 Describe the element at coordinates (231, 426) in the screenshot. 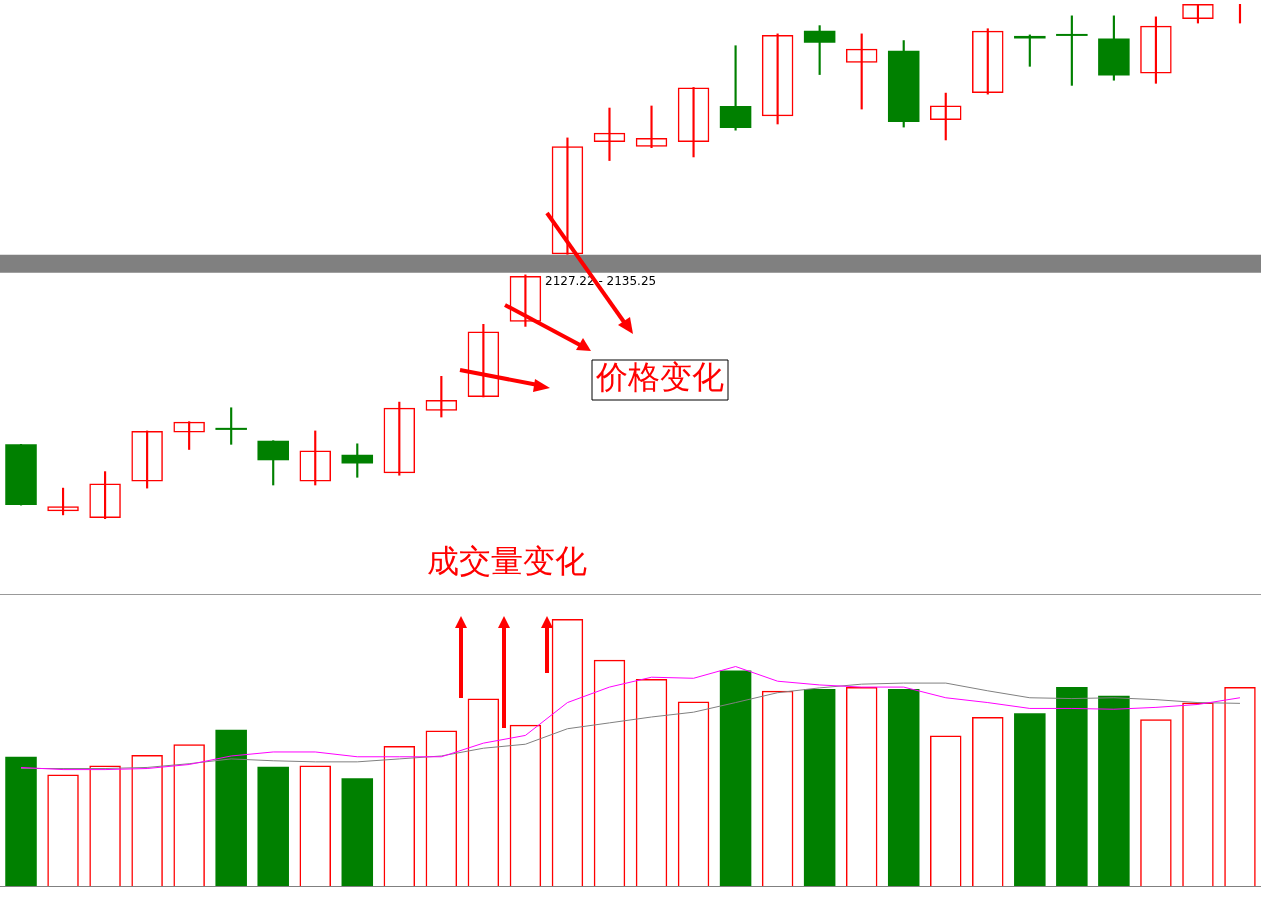

I see `candlestick` at that location.